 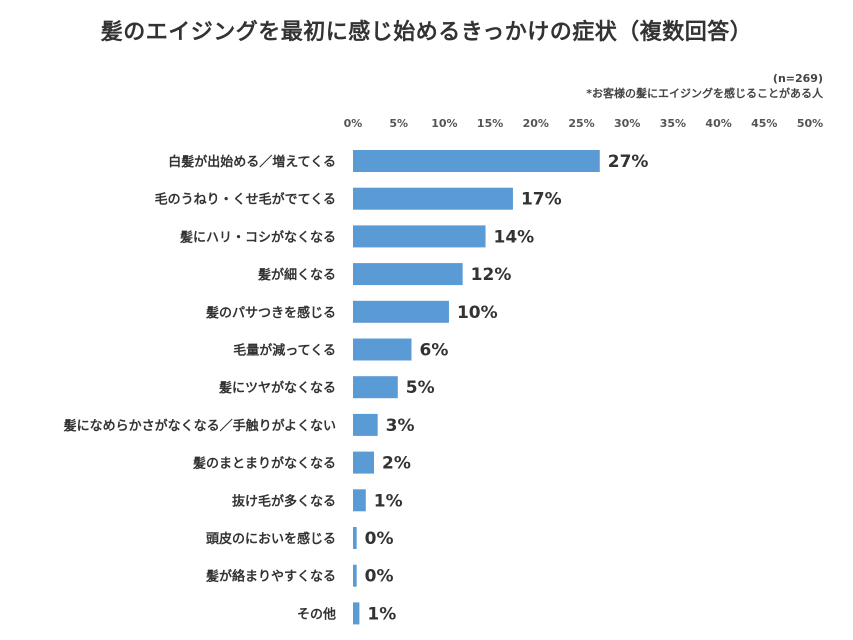 What do you see at coordinates (704, 93) in the screenshot?
I see `chart-note: *お客様の髪にエイジングを感じることがある人` at bounding box center [704, 93].